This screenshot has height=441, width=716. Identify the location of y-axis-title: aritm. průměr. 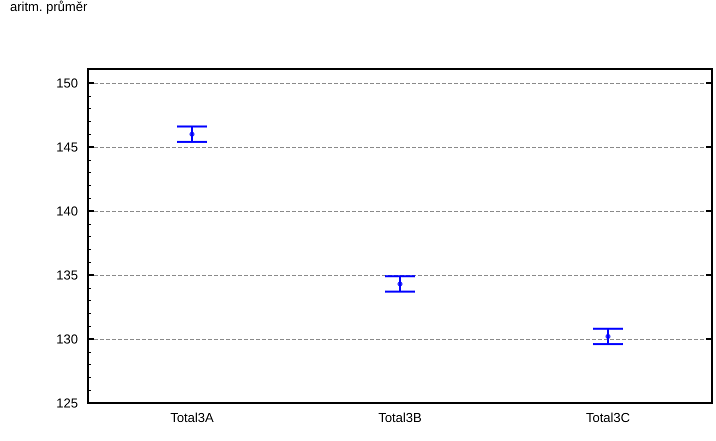
(49, 7).